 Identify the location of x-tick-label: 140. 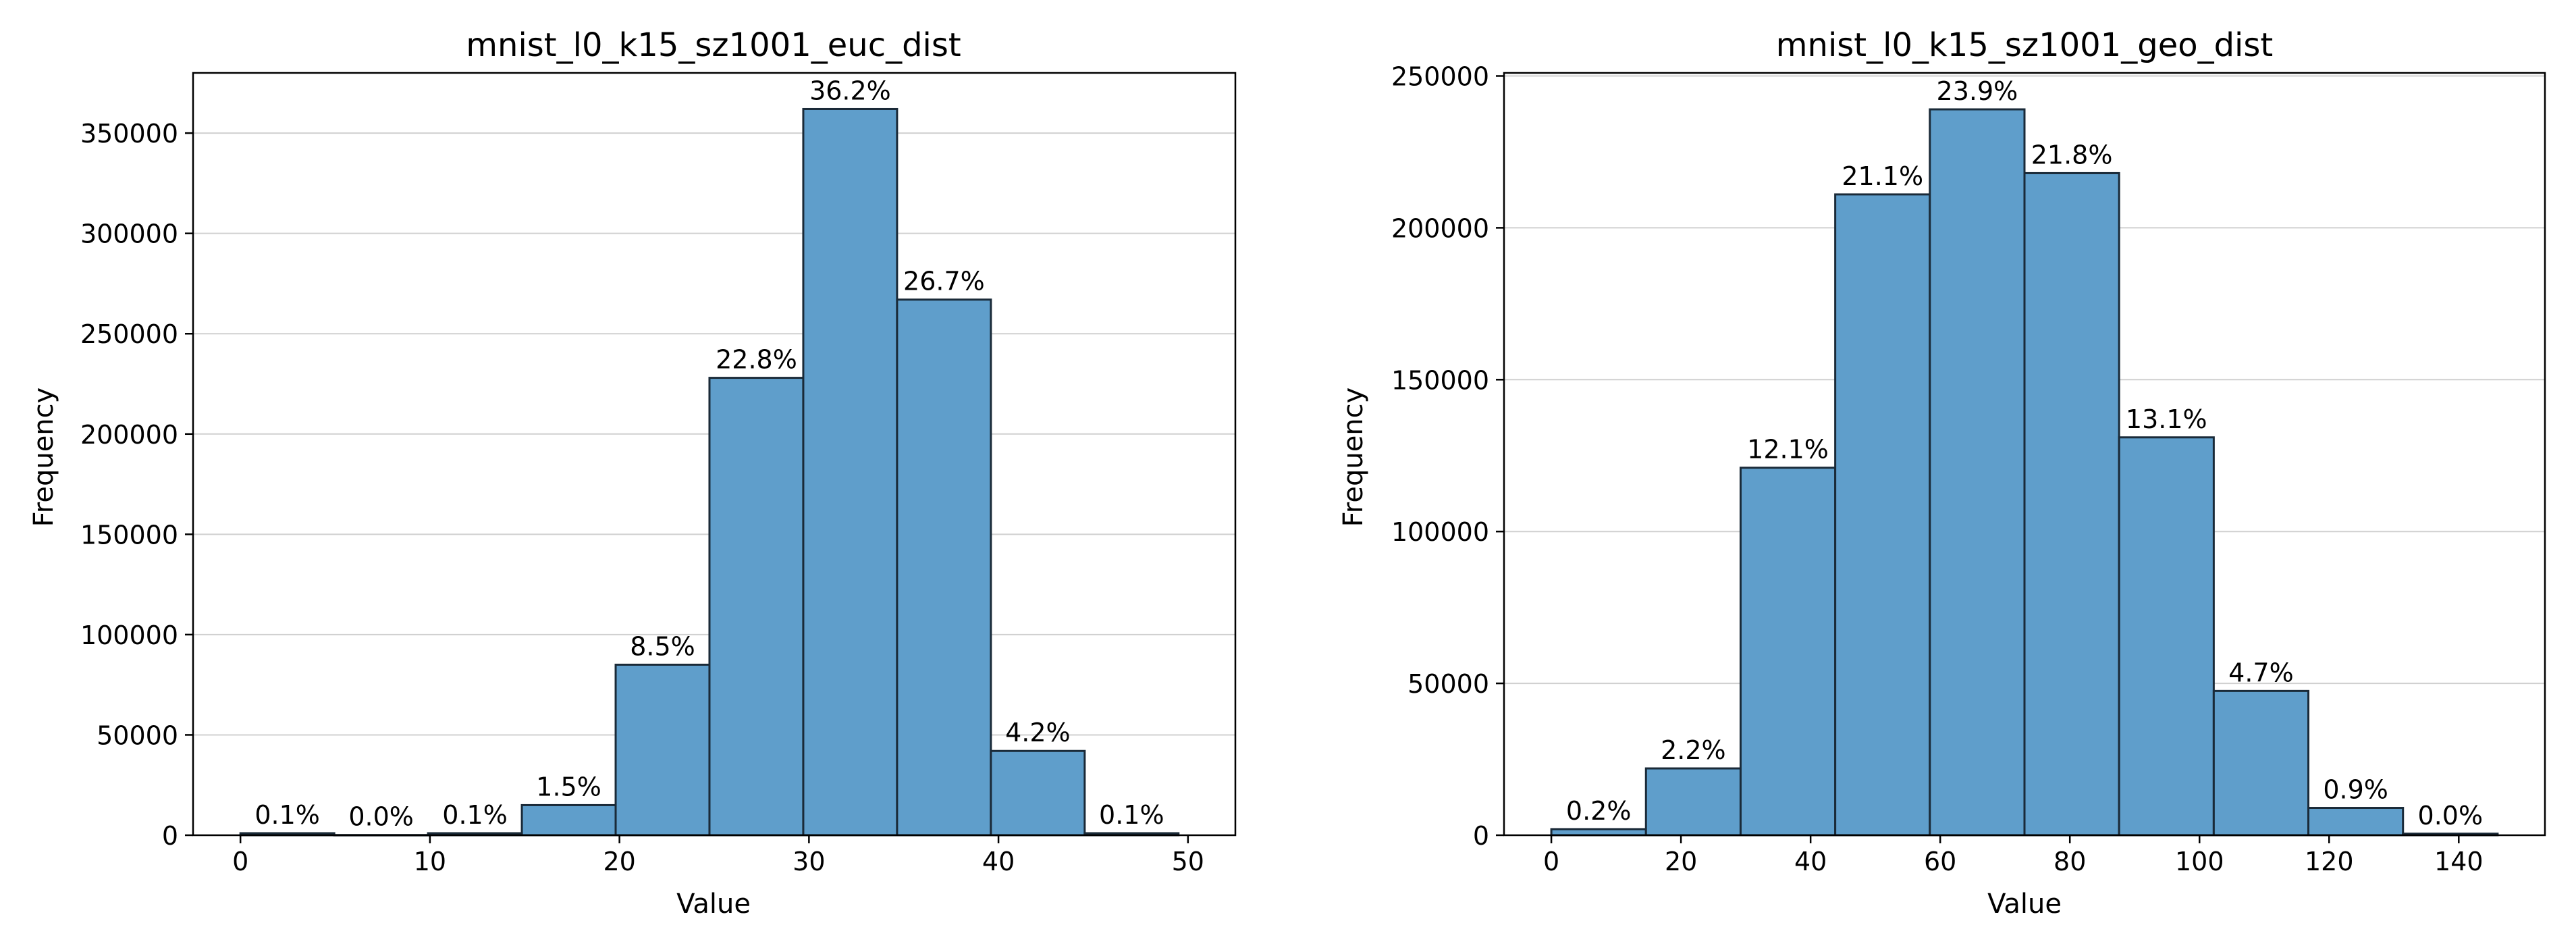
(2459, 861).